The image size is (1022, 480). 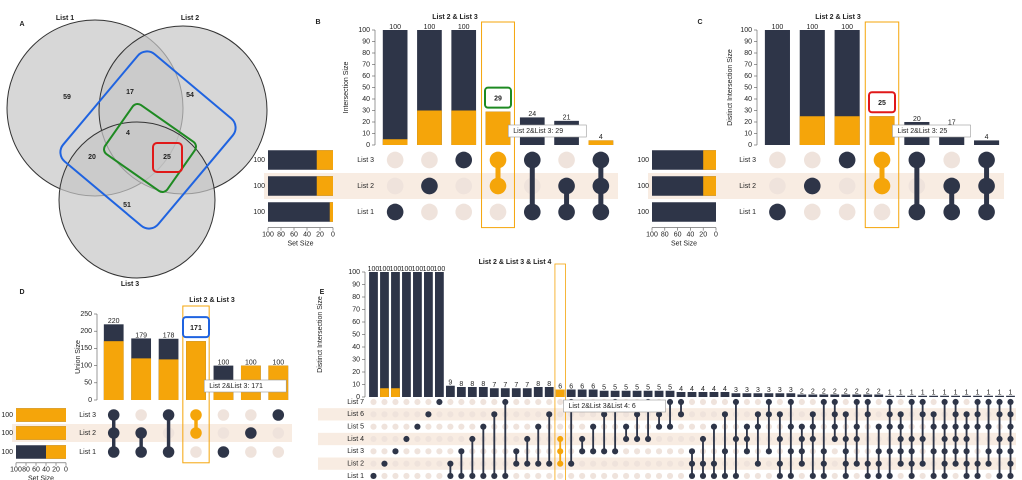 I want to click on y-tick-label: 30, so click(x=356, y=359).